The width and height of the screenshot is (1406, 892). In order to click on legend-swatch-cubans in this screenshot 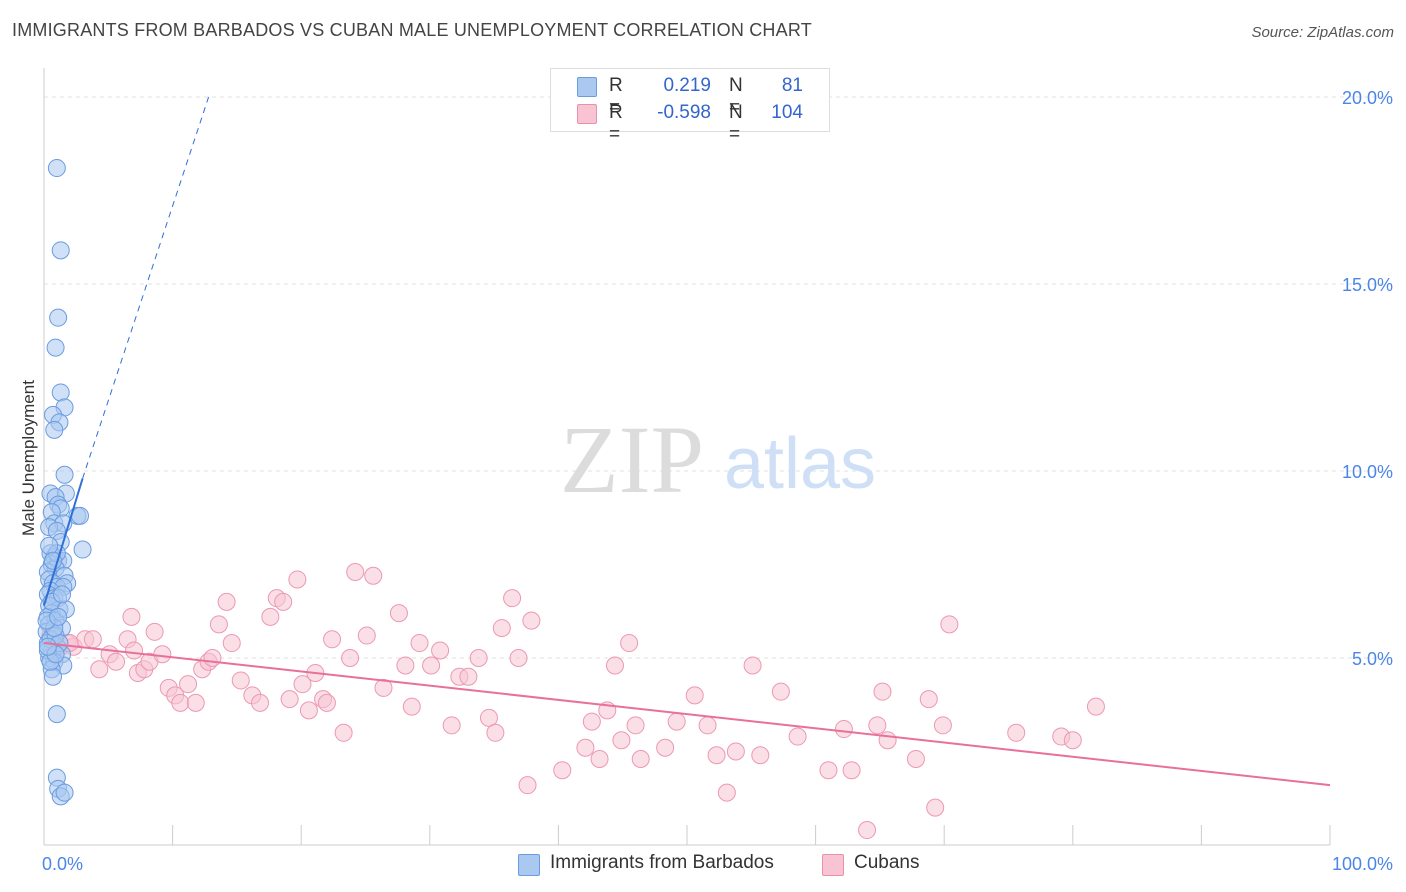, I will do `click(833, 865)`.